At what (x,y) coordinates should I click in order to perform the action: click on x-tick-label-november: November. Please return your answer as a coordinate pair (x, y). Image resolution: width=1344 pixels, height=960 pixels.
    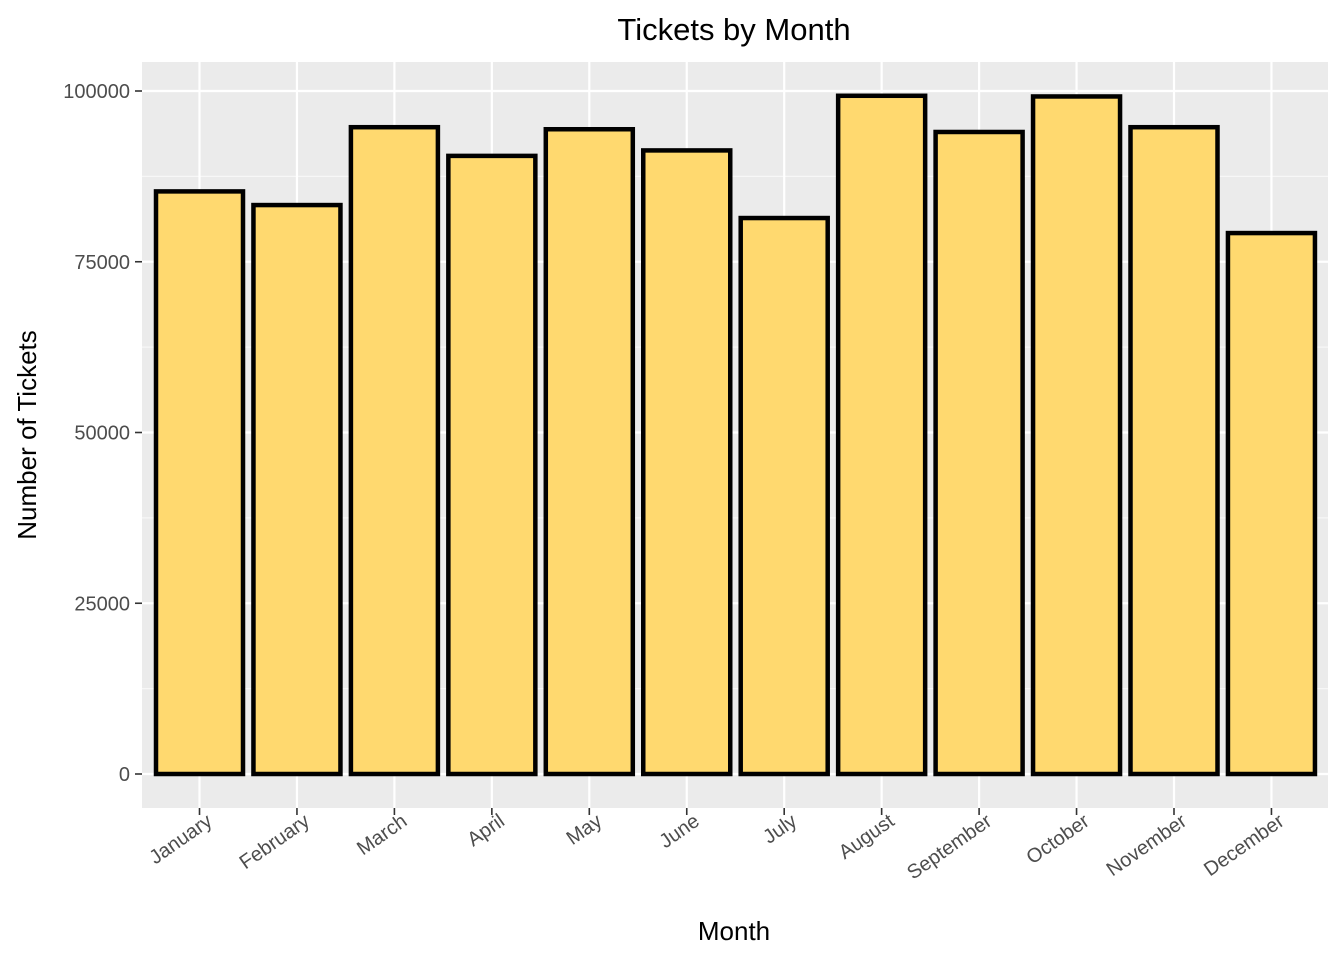
    Looking at the image, I should click on (1147, 845).